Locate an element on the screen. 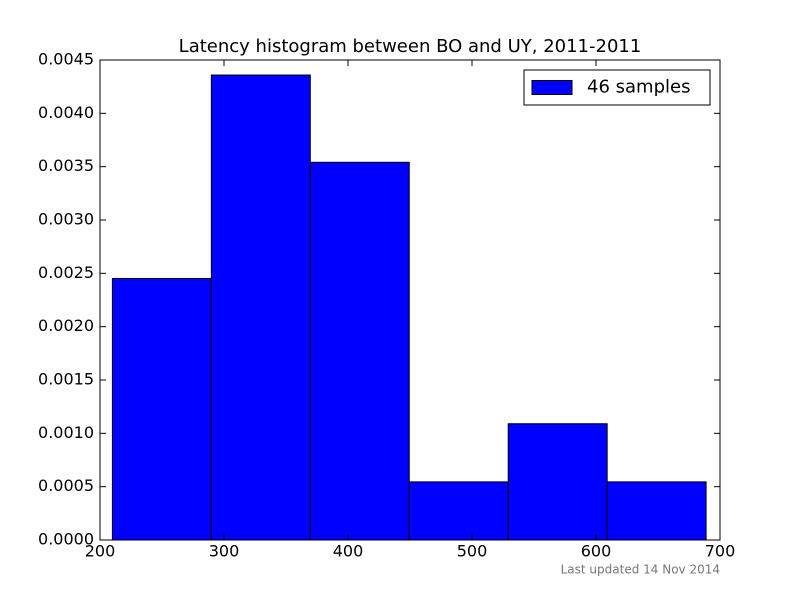  y-tick-label: 0.0000 is located at coordinates (66, 539).